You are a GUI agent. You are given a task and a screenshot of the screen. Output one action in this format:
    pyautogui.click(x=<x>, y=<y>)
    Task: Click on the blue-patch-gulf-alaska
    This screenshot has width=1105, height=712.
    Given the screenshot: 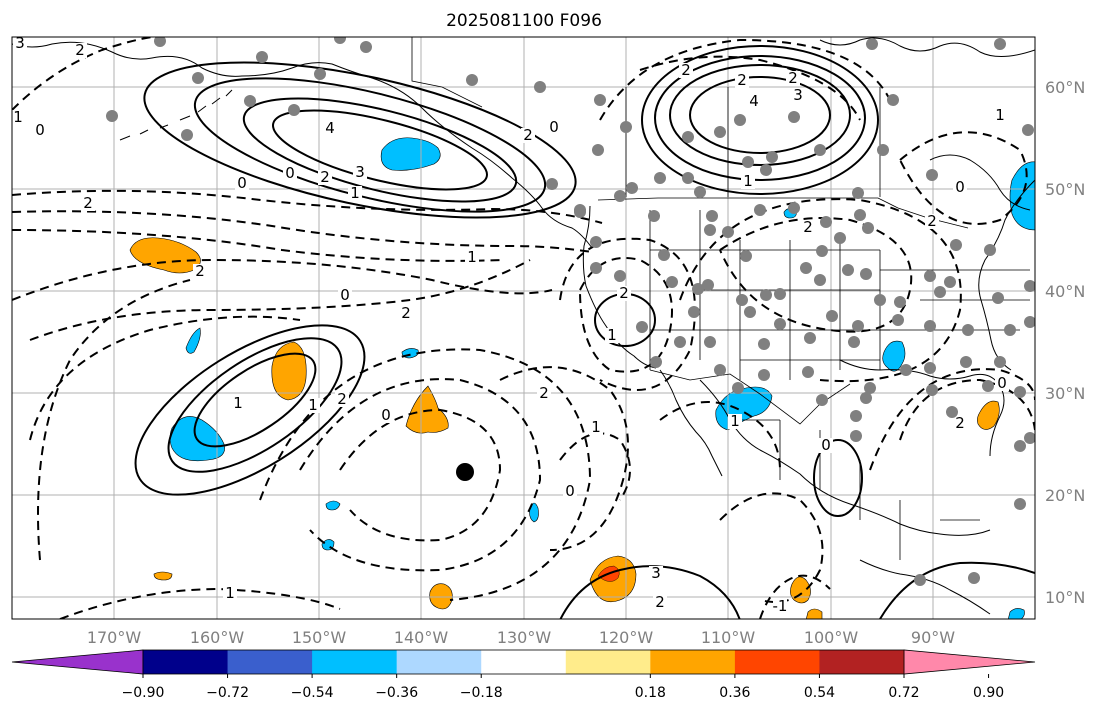 What is the action you would take?
    pyautogui.click(x=410, y=154)
    